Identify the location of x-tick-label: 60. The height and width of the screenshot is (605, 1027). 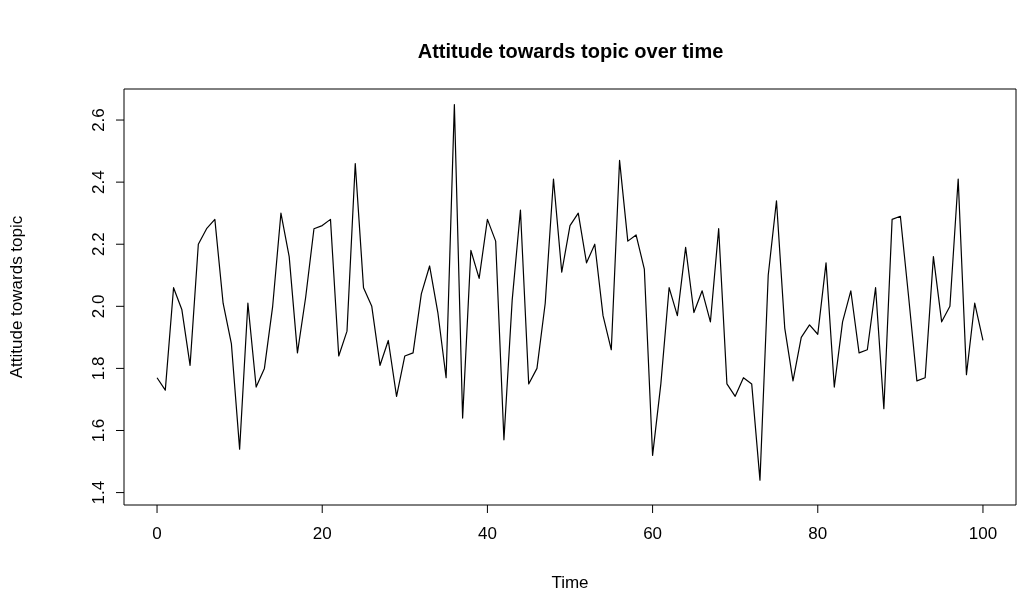
(653, 533).